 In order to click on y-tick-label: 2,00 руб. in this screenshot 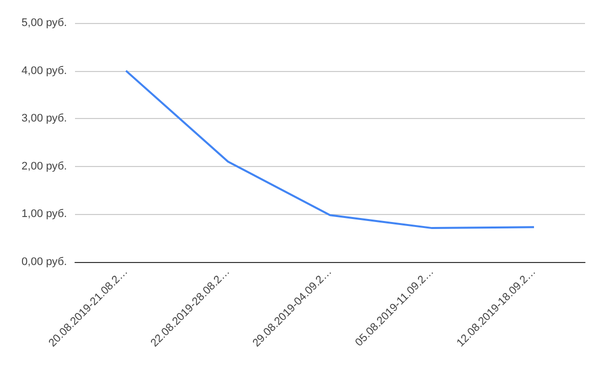, I will do `click(44, 166)`.